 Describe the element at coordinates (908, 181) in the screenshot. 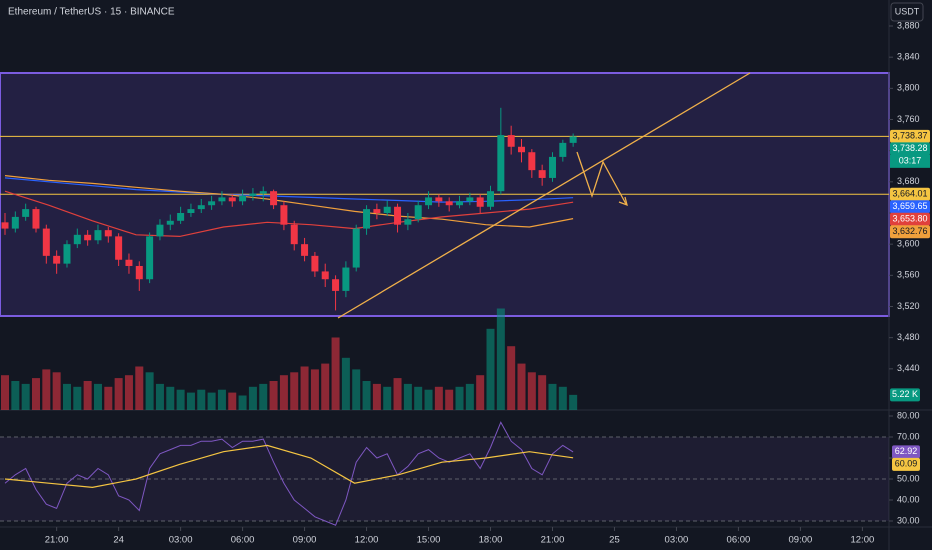

I see `y-tick-label: 3,680` at that location.